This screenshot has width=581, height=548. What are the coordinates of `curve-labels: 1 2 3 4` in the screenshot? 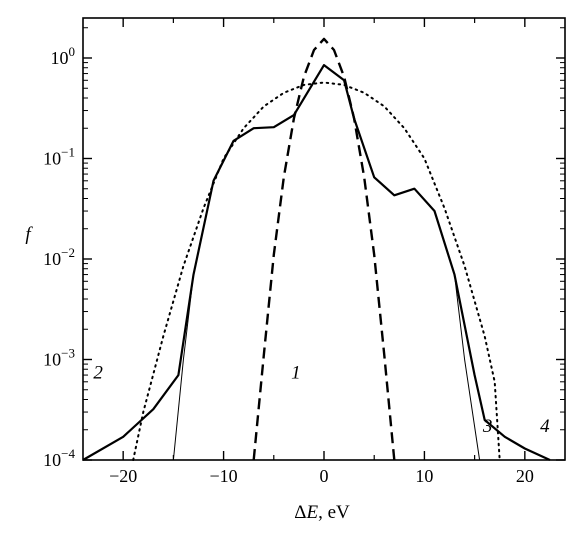 It's located at (321, 399).